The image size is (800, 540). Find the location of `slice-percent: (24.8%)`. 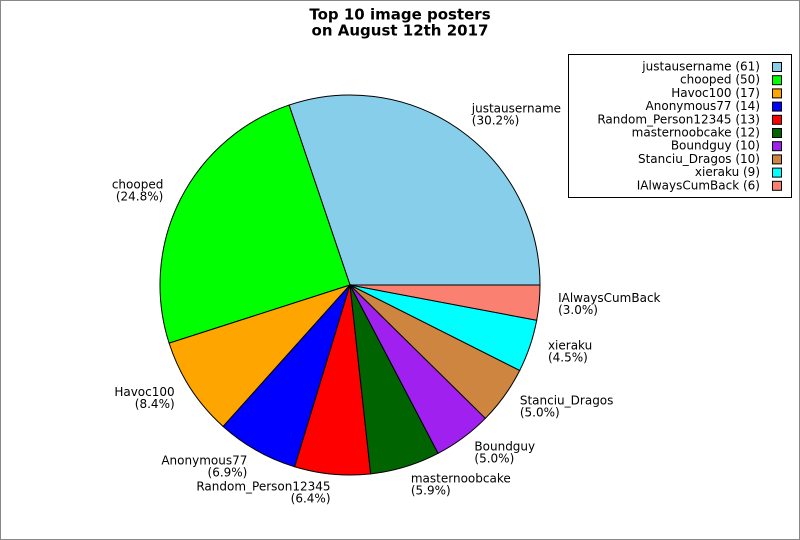

slice-percent: (24.8%) is located at coordinates (139, 196).